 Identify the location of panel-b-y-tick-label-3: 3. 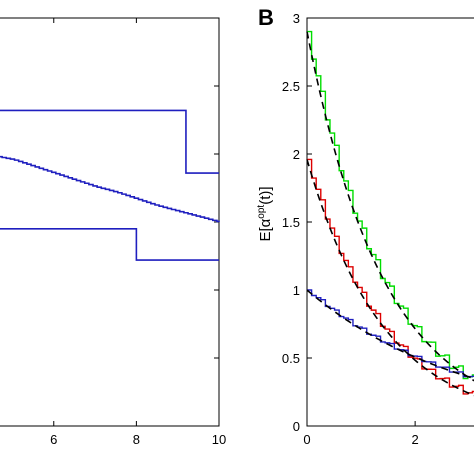
(296, 18).